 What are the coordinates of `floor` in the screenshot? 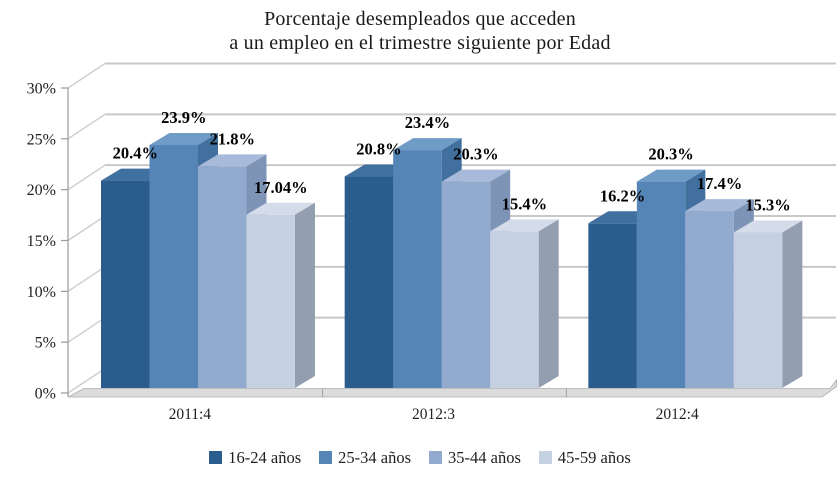 It's located at (452, 388).